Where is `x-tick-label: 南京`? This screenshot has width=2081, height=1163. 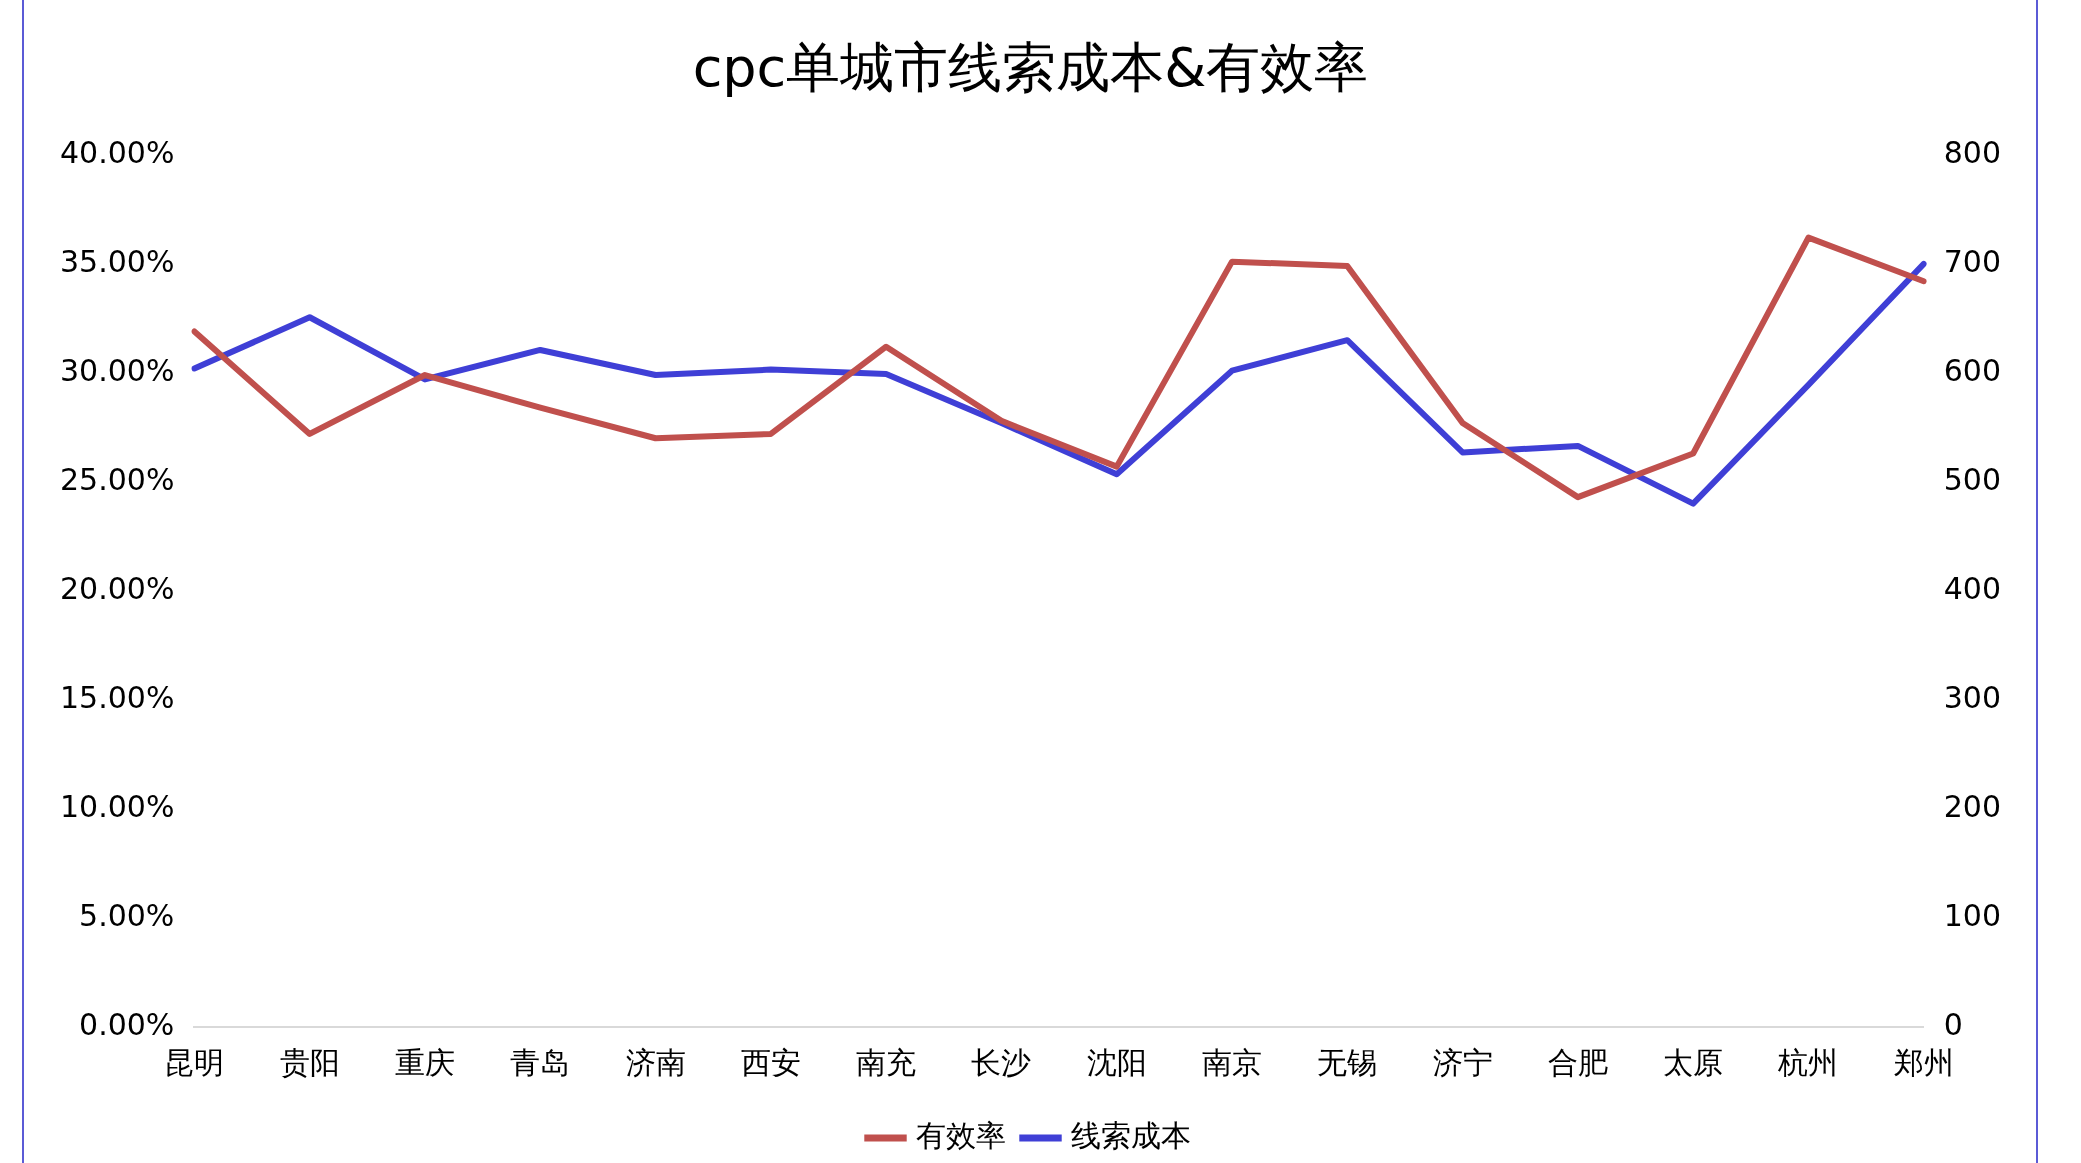 x-tick-label: 南京 is located at coordinates (1232, 1062).